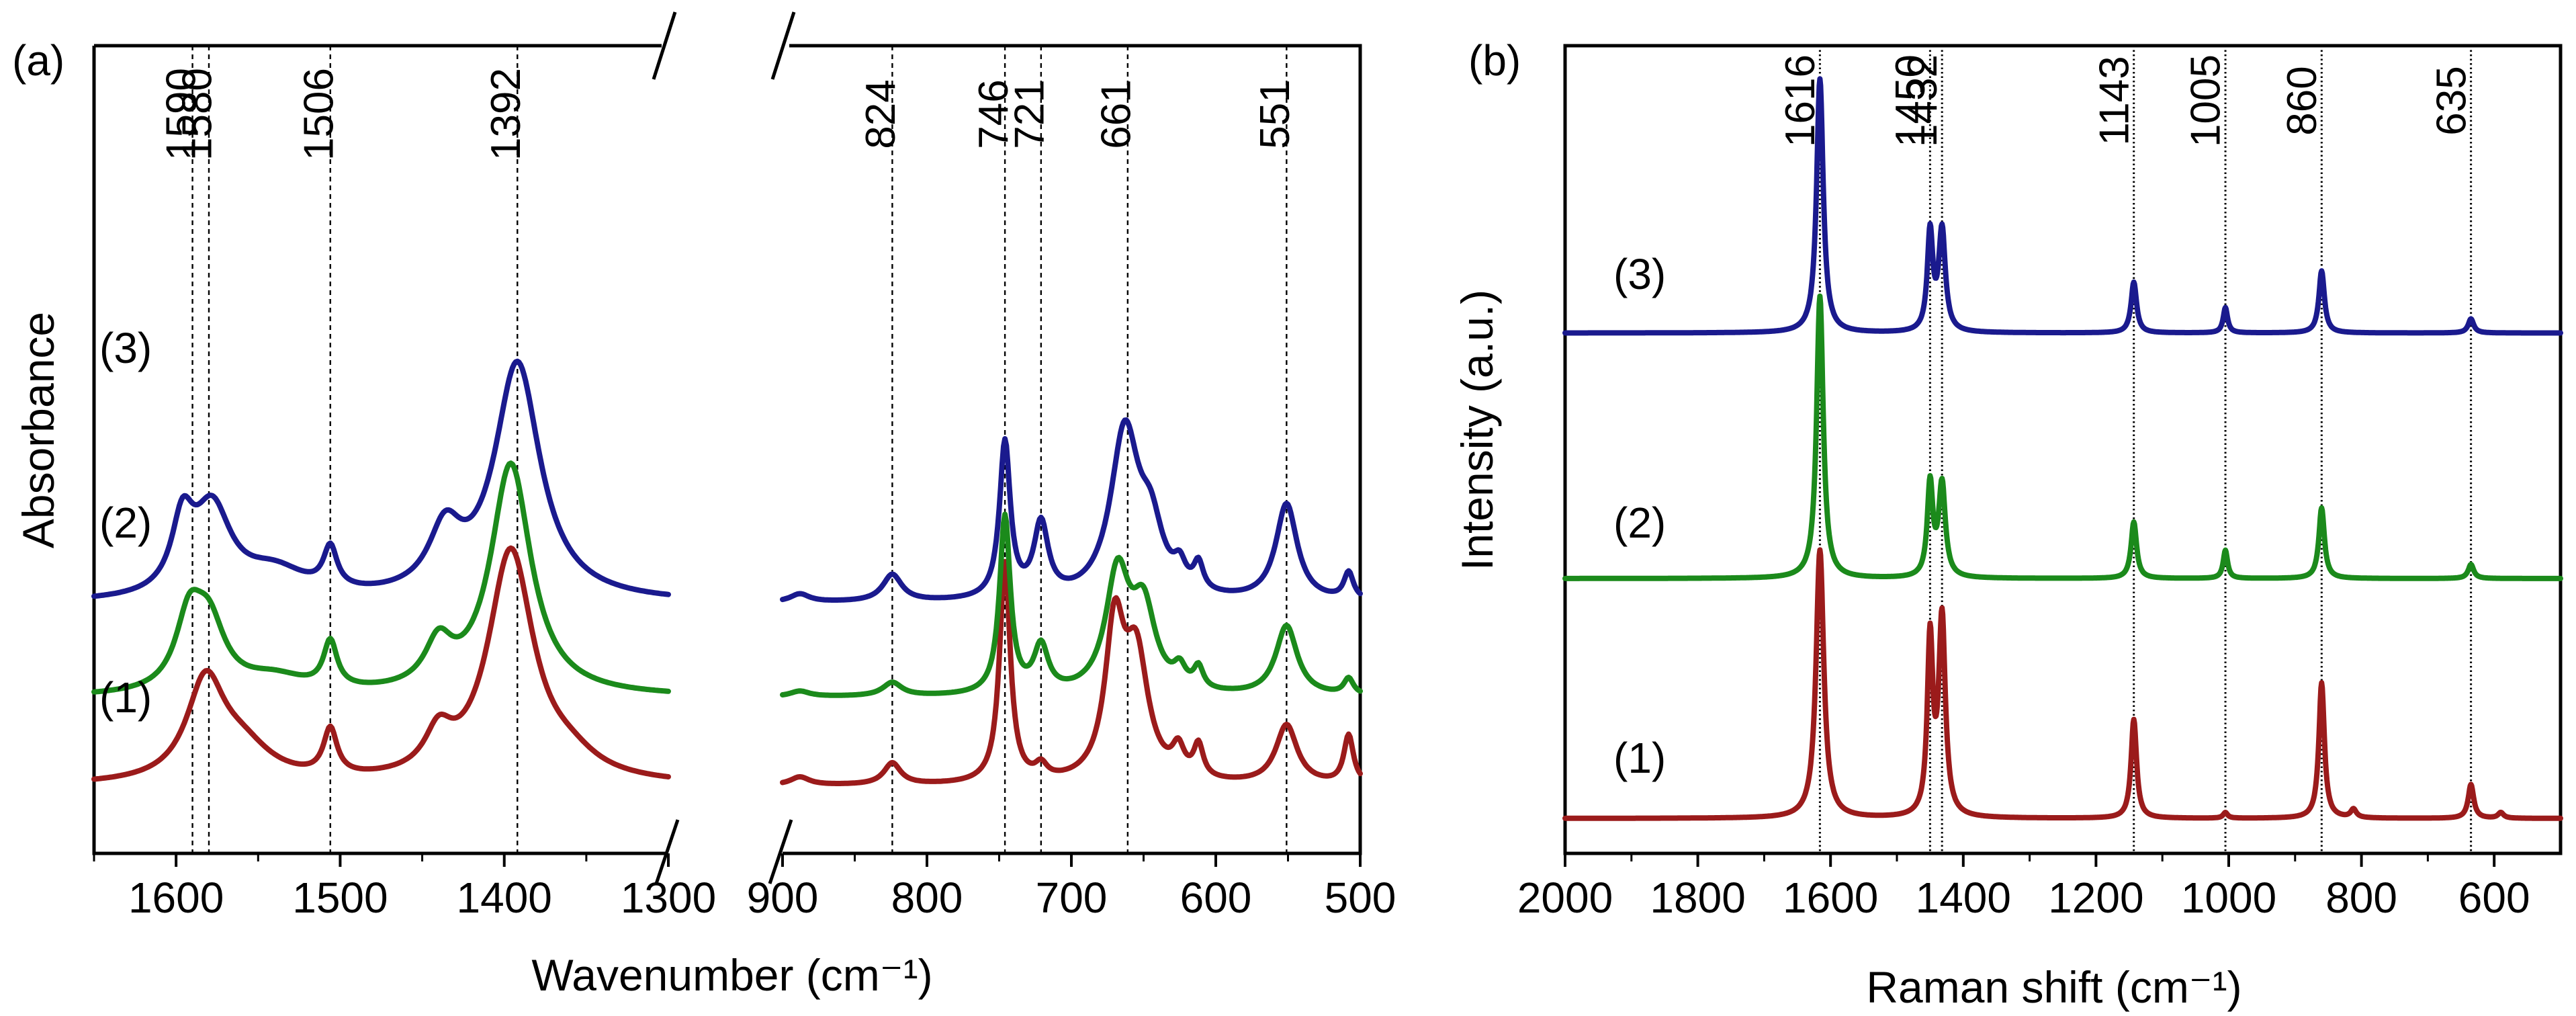  Describe the element at coordinates (927, 898) in the screenshot. I see `x-tick-label-a: 800` at that location.